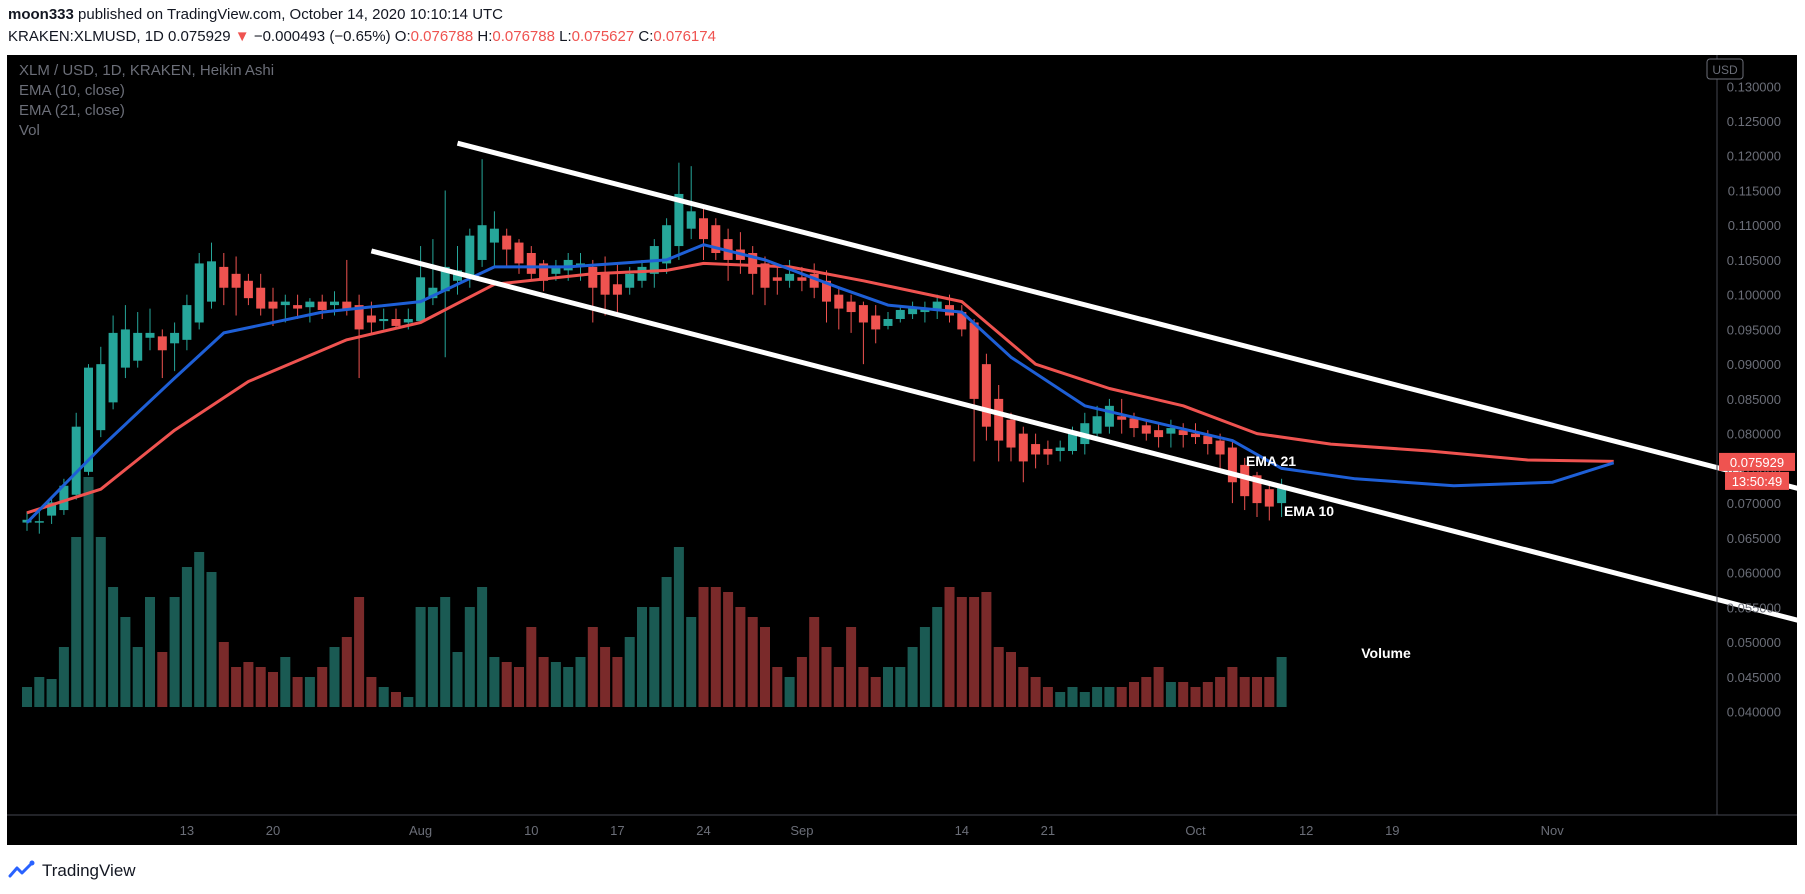 The image size is (1805, 894). Describe the element at coordinates (1392, 830) in the screenshot. I see `time-tick-label: 19` at that location.